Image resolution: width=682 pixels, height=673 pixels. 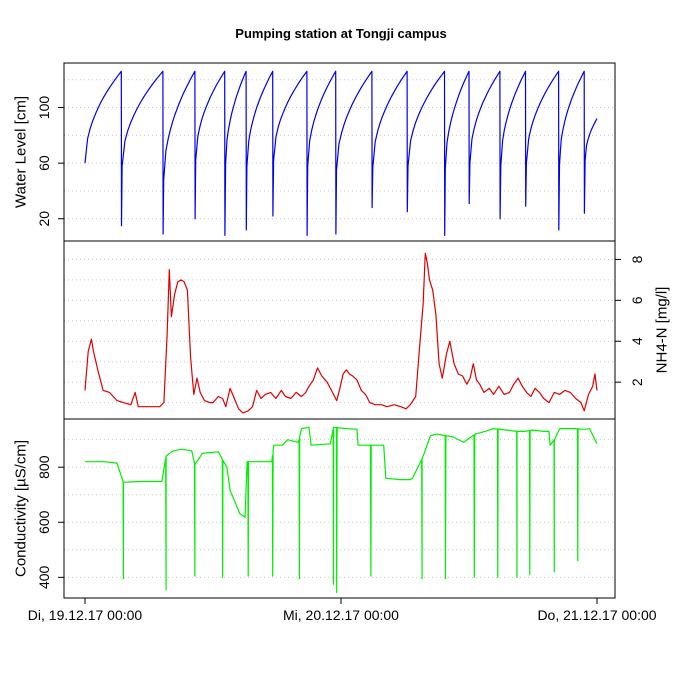 I want to click on conductivity-axis-label: Conductivity [µS/cm], so click(x=21, y=508).